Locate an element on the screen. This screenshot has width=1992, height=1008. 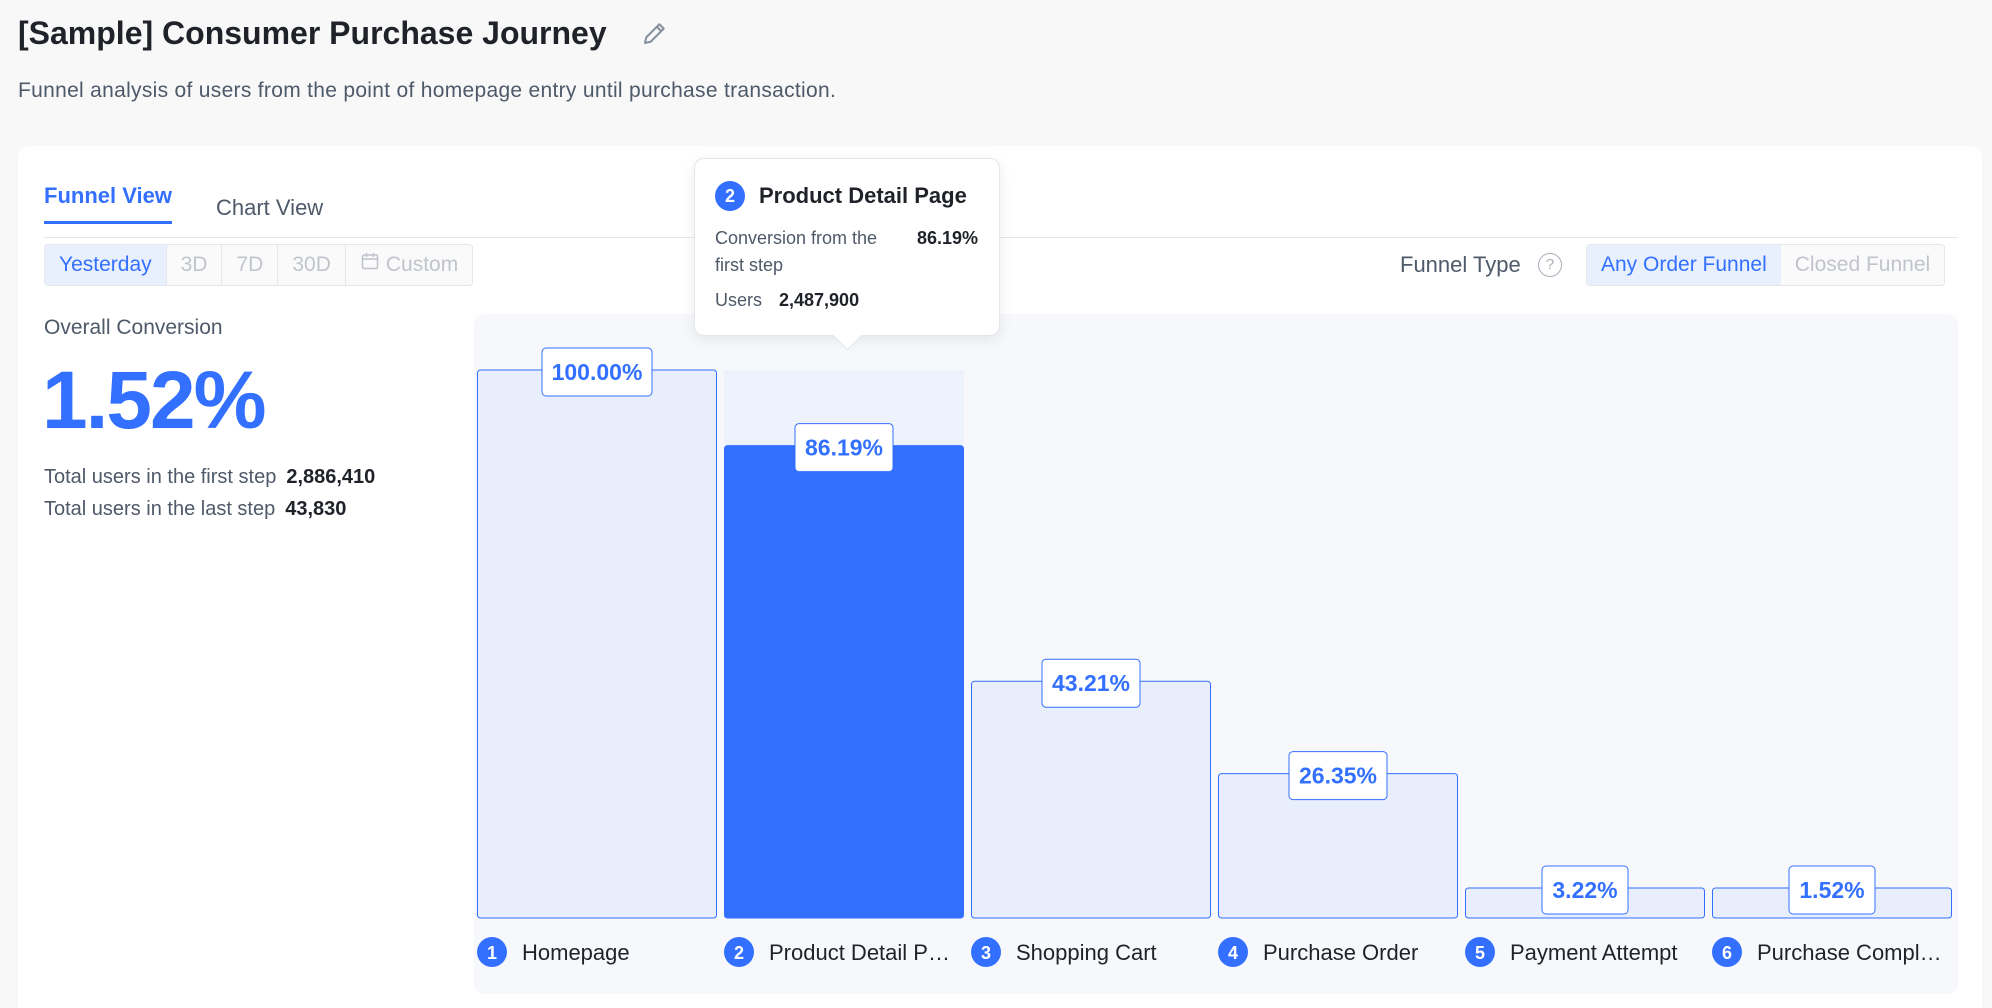
page-title: [Sample] Consumer Purchase Journey is located at coordinates (312, 33).